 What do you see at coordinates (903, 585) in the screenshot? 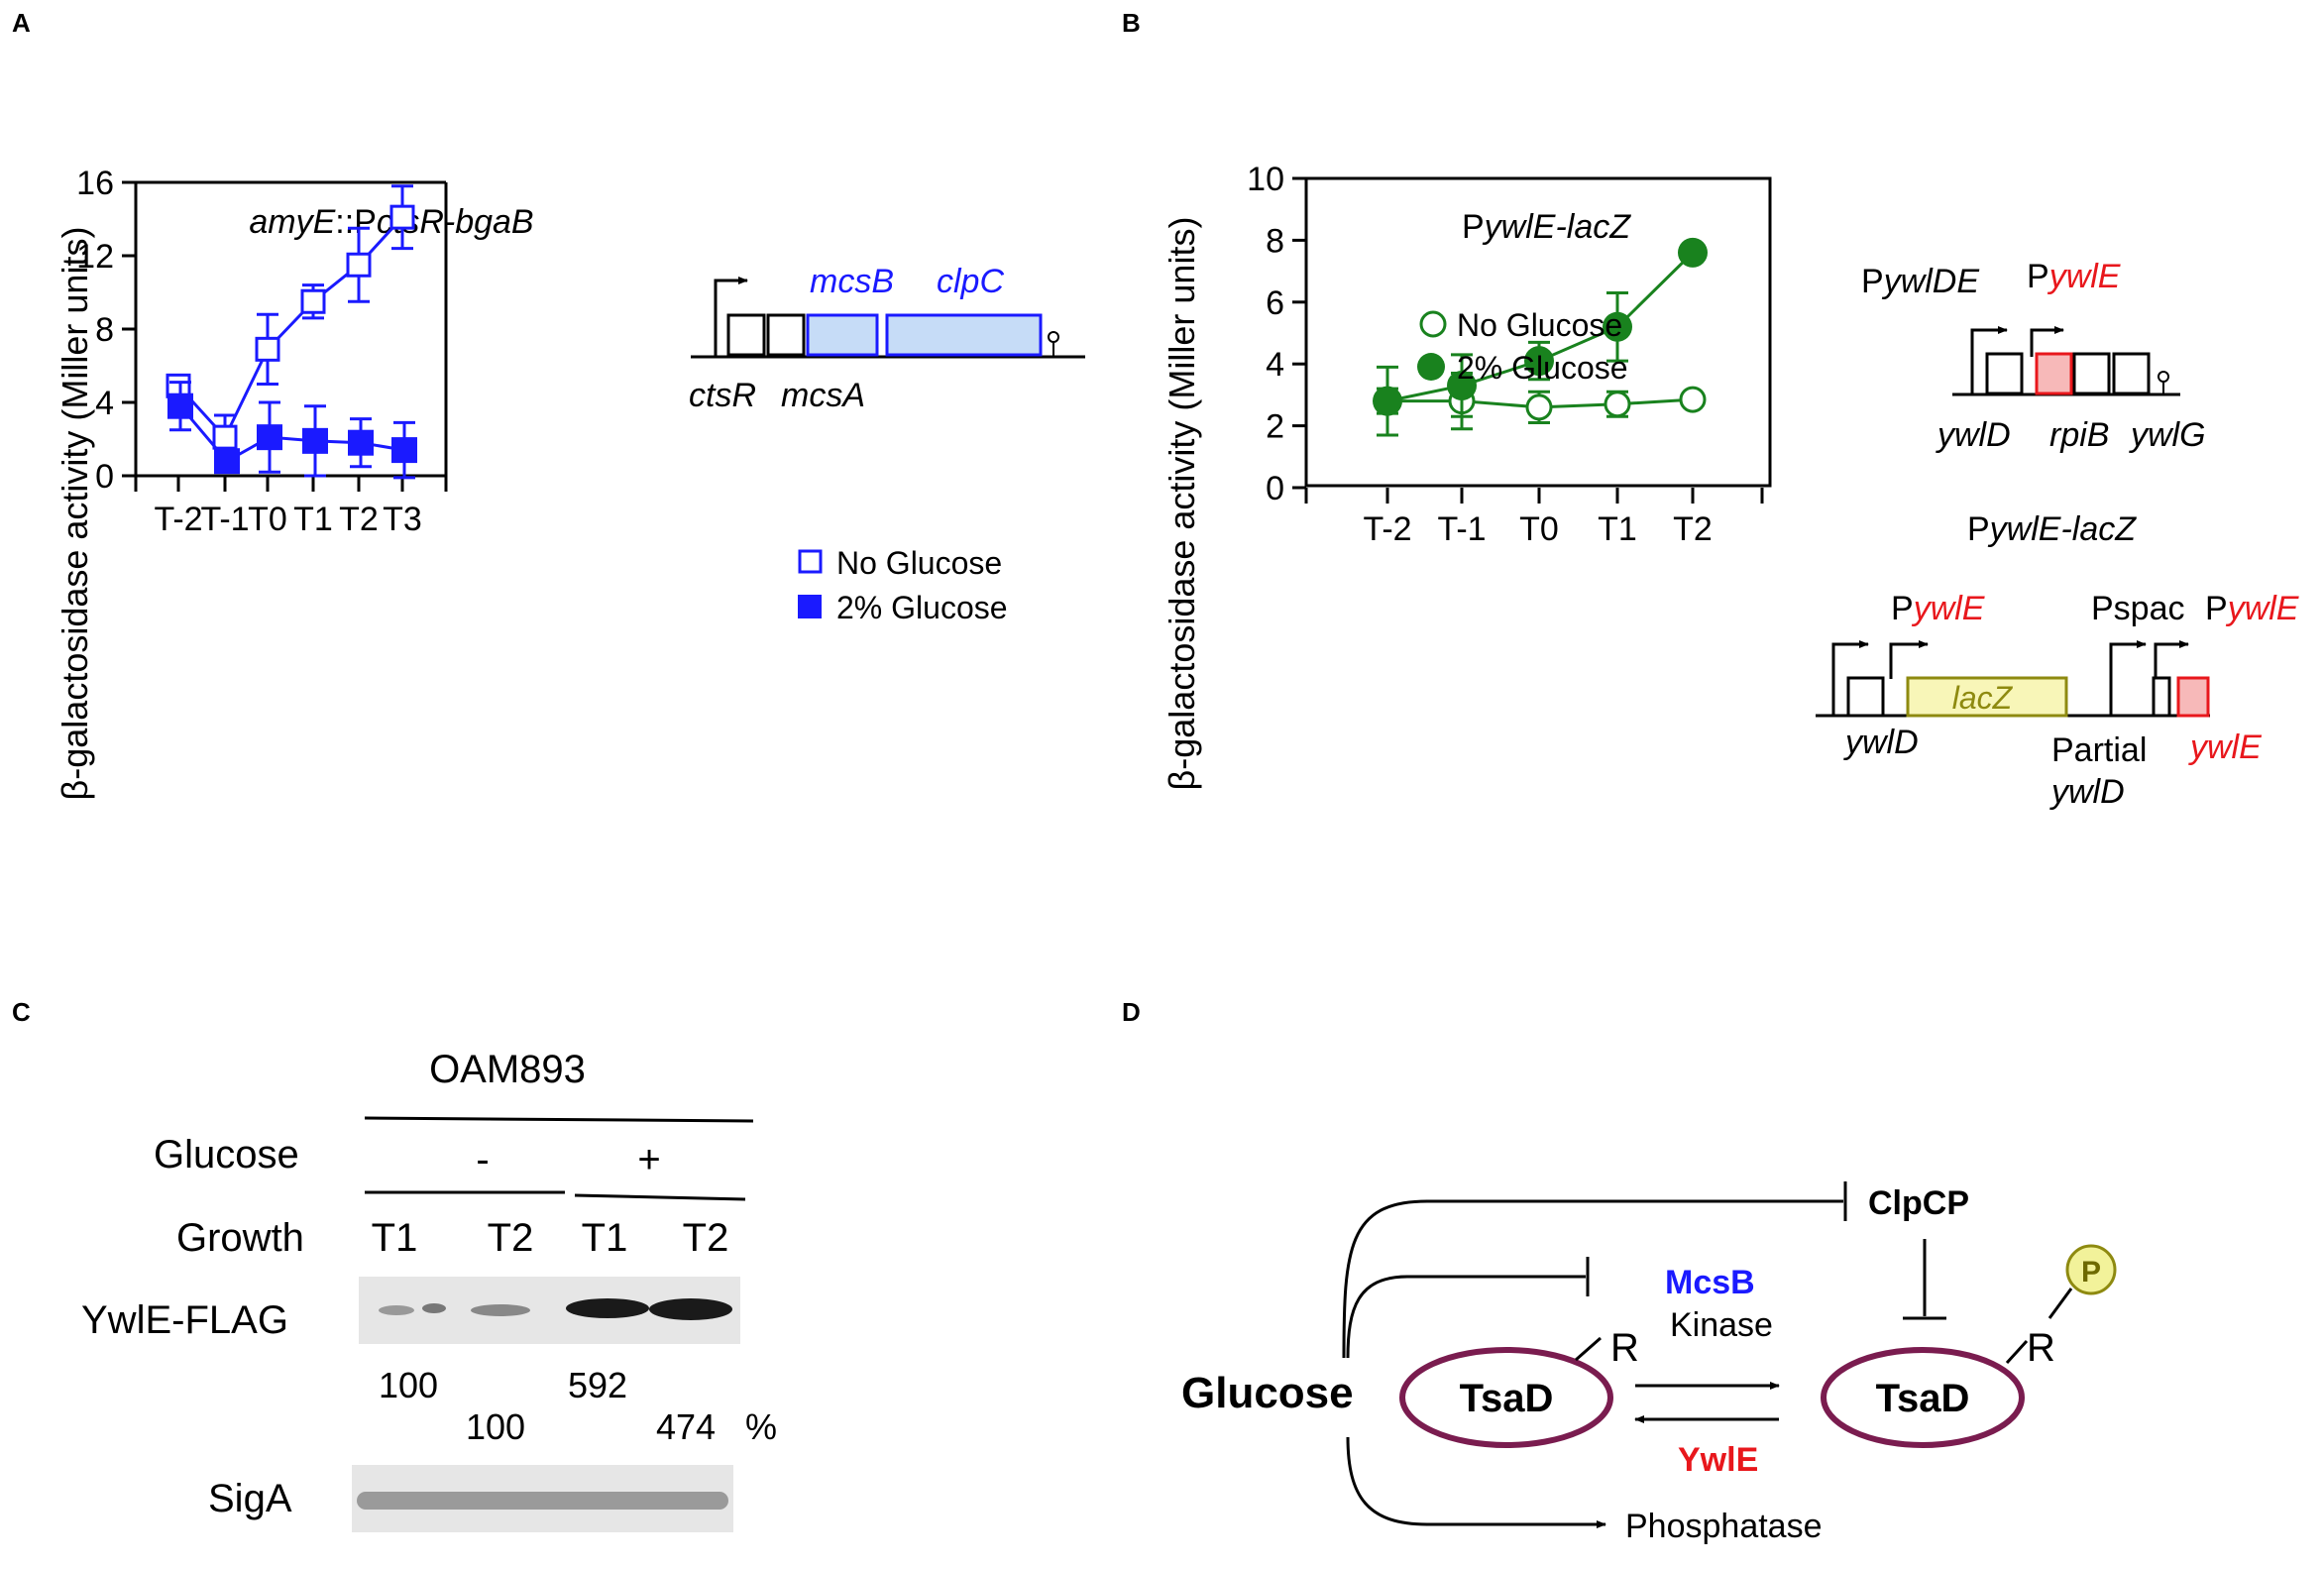
I see `legend-a: No Glucose 2% Glucose` at bounding box center [903, 585].